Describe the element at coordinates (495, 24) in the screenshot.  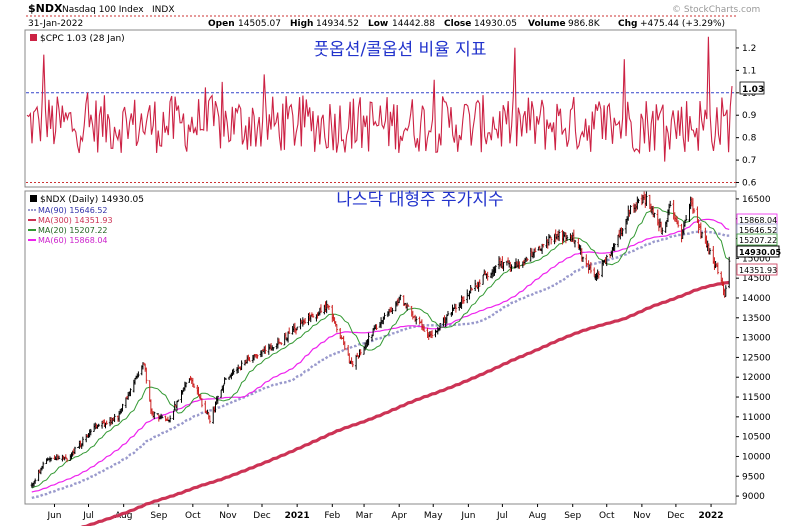
I see `close-value: 14930.05` at that location.